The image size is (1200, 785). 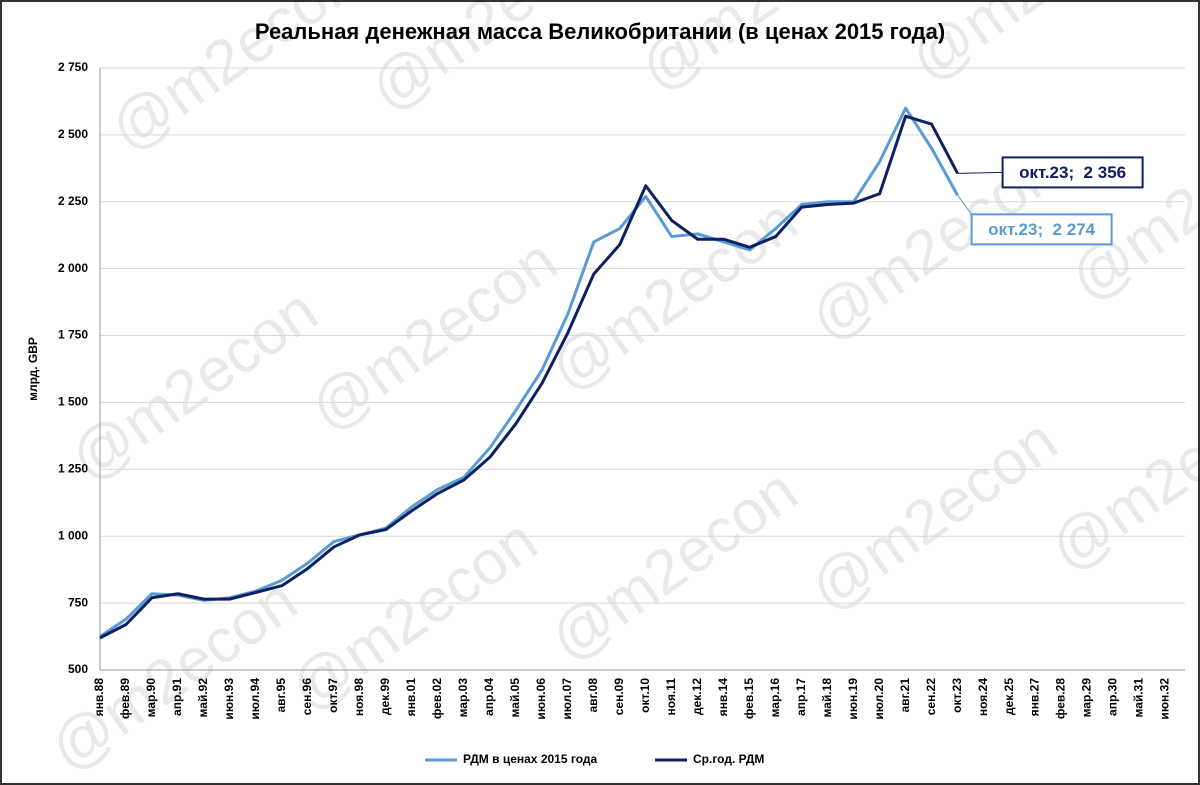 I want to click on data-label: окт.23; 2 274, so click(x=1035, y=220).